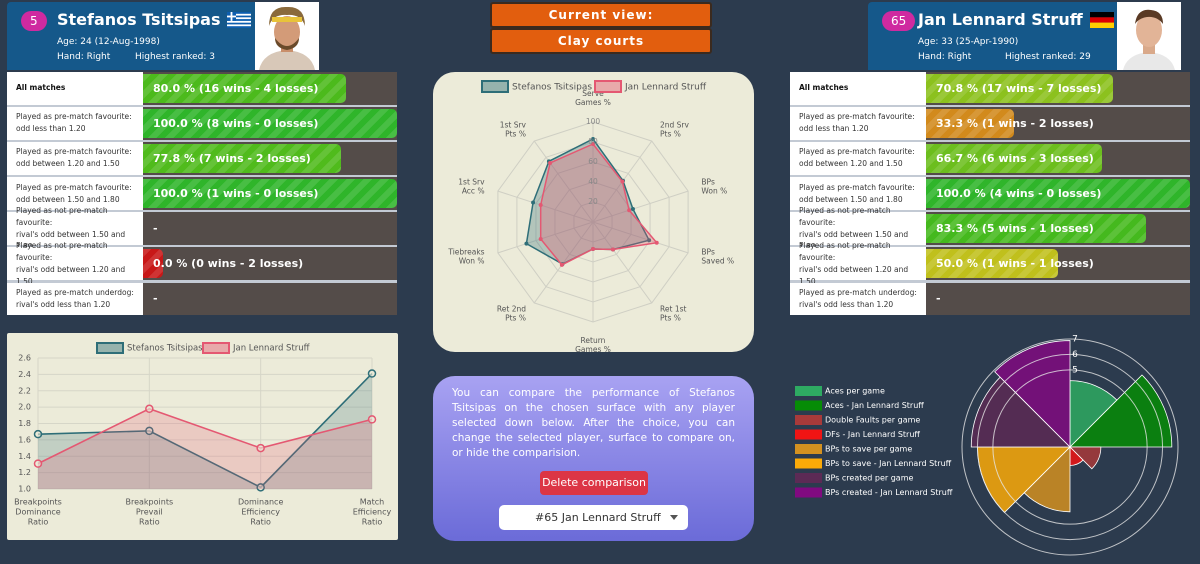 This screenshot has height=564, width=1200. What do you see at coordinates (868, 449) in the screenshot?
I see `legend-label: BPs to save per game` at bounding box center [868, 449].